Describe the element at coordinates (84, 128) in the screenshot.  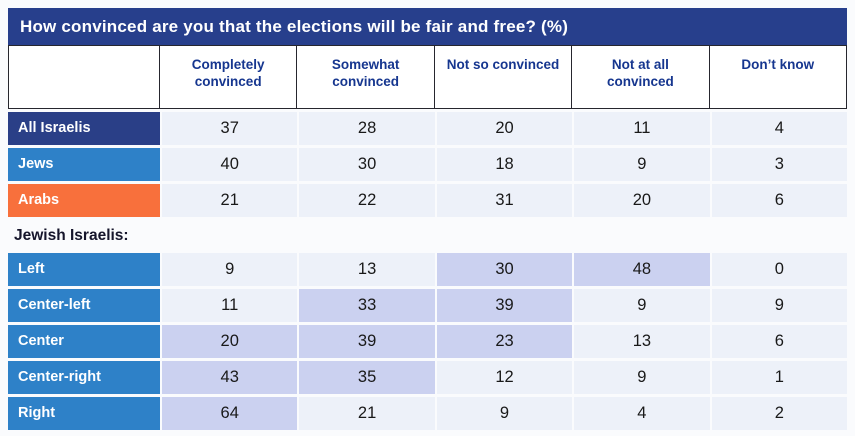
I see `row-label: All Israelis` at that location.